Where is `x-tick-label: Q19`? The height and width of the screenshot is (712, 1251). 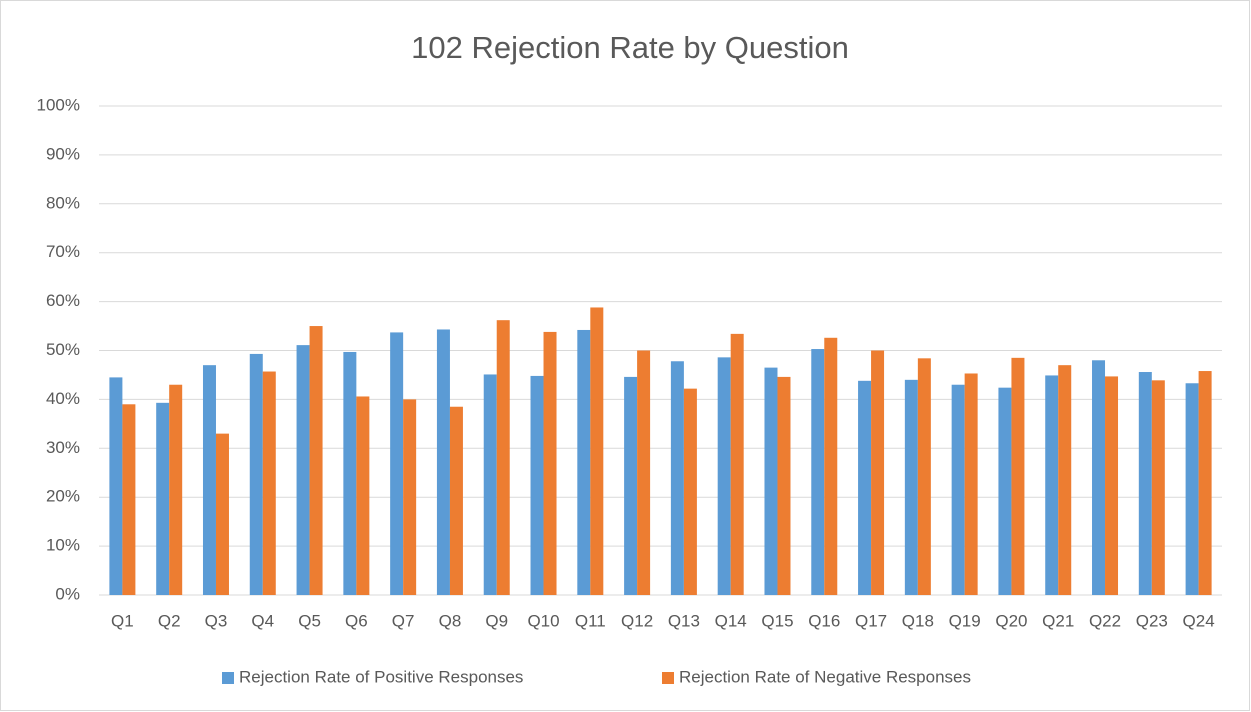
x-tick-label: Q19 is located at coordinates (965, 620).